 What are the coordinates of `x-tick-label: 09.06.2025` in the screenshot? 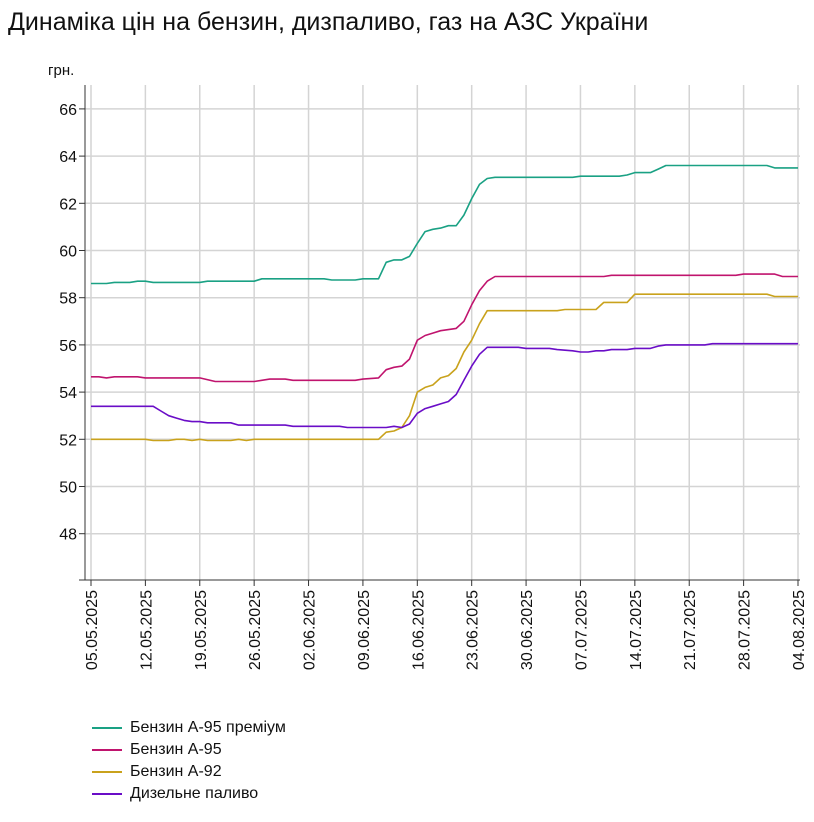 It's located at (364, 630).